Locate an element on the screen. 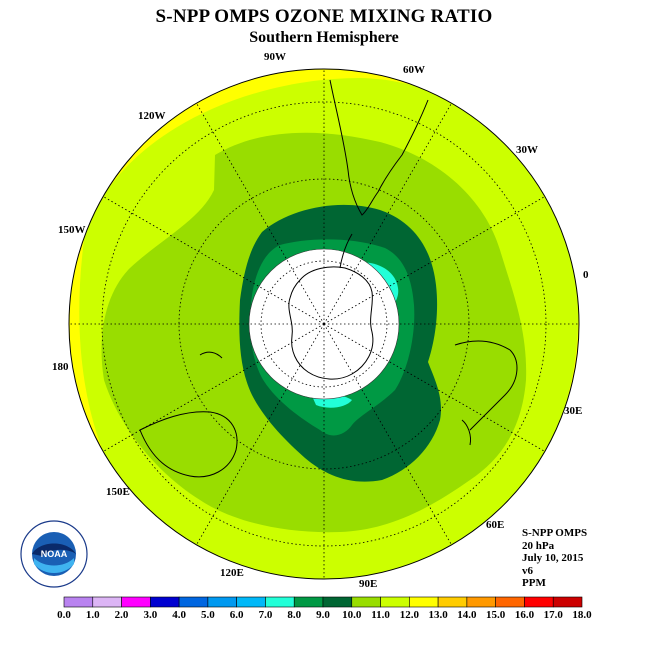 This screenshot has height=648, width=648. colorbar-swatches is located at coordinates (323, 602).